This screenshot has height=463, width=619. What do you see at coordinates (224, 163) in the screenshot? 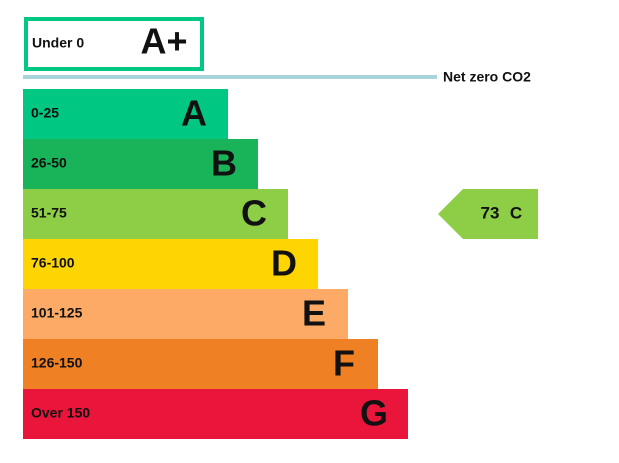
I see `band-letter: B` at bounding box center [224, 163].